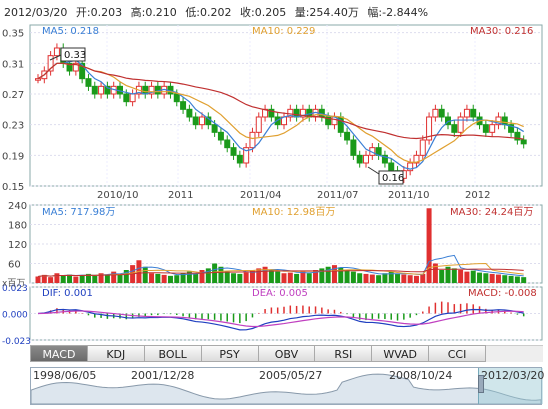 This screenshot has width=548, height=409. Describe the element at coordinates (280, 319) in the screenshot. I see `dea-line` at that location.